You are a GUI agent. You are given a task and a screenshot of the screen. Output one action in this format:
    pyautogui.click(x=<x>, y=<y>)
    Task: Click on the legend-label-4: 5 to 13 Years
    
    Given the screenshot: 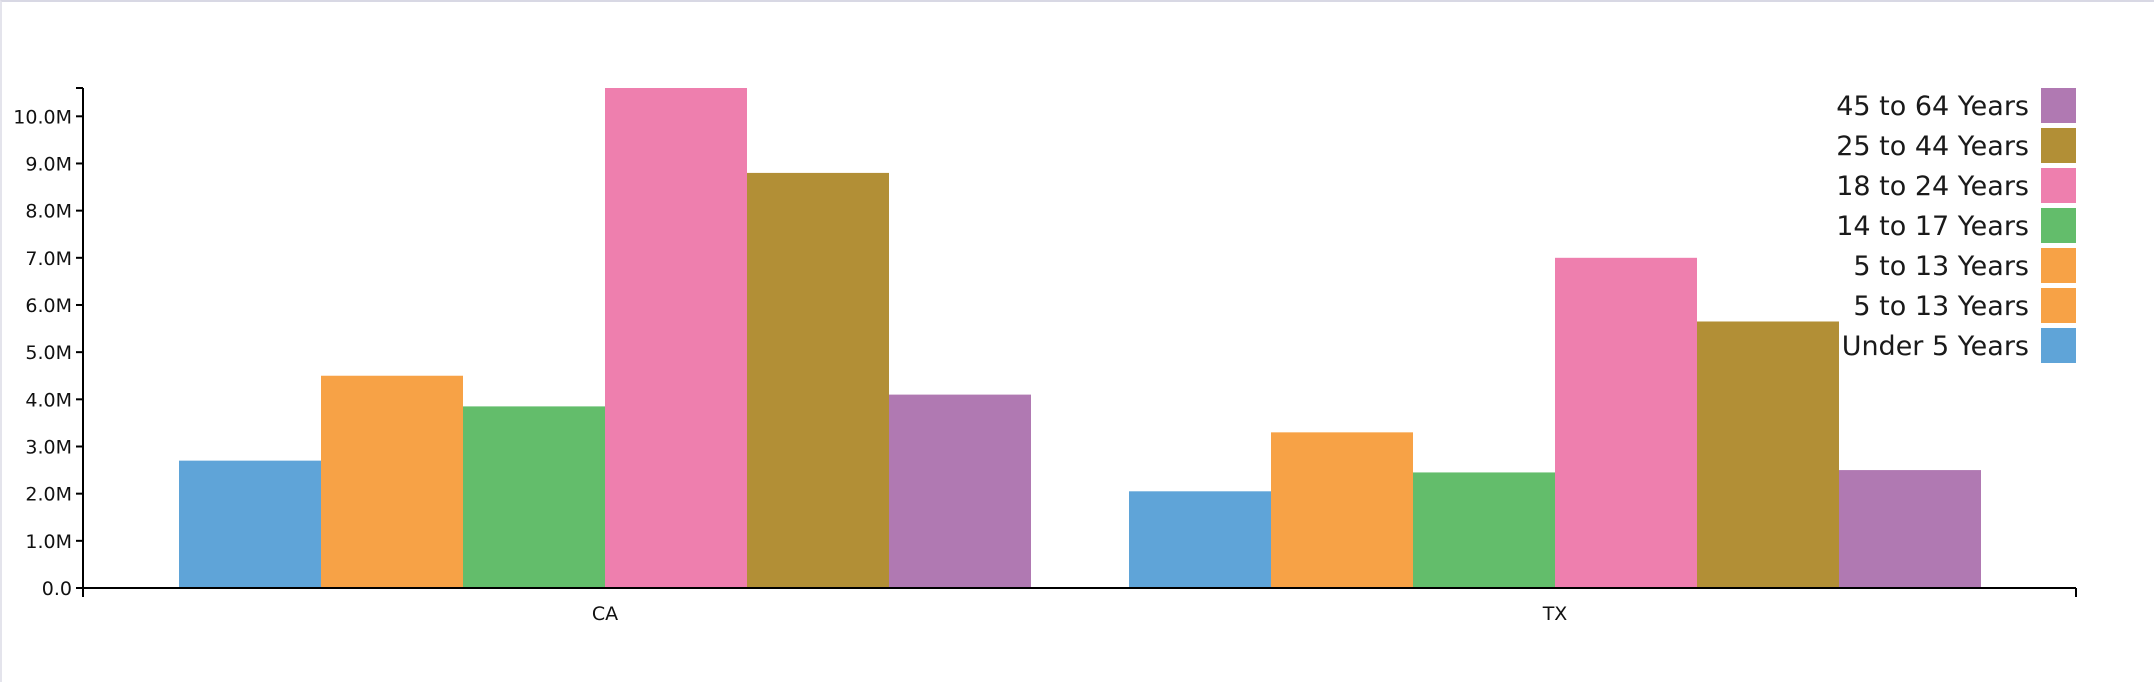 What is the action you would take?
    pyautogui.click(x=1941, y=266)
    